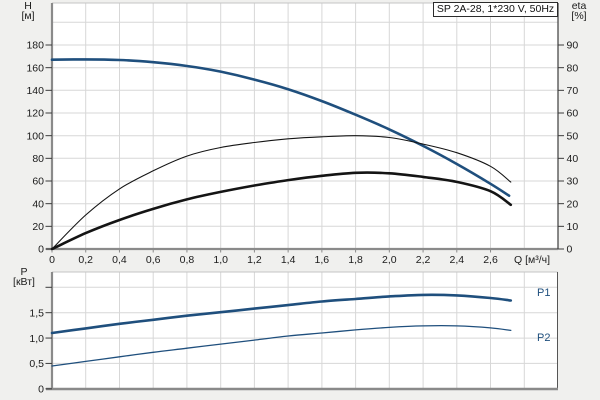 This screenshot has width=600, height=400. Describe the element at coordinates (288, 260) in the screenshot. I see `q-tick-label: 1,4` at that location.